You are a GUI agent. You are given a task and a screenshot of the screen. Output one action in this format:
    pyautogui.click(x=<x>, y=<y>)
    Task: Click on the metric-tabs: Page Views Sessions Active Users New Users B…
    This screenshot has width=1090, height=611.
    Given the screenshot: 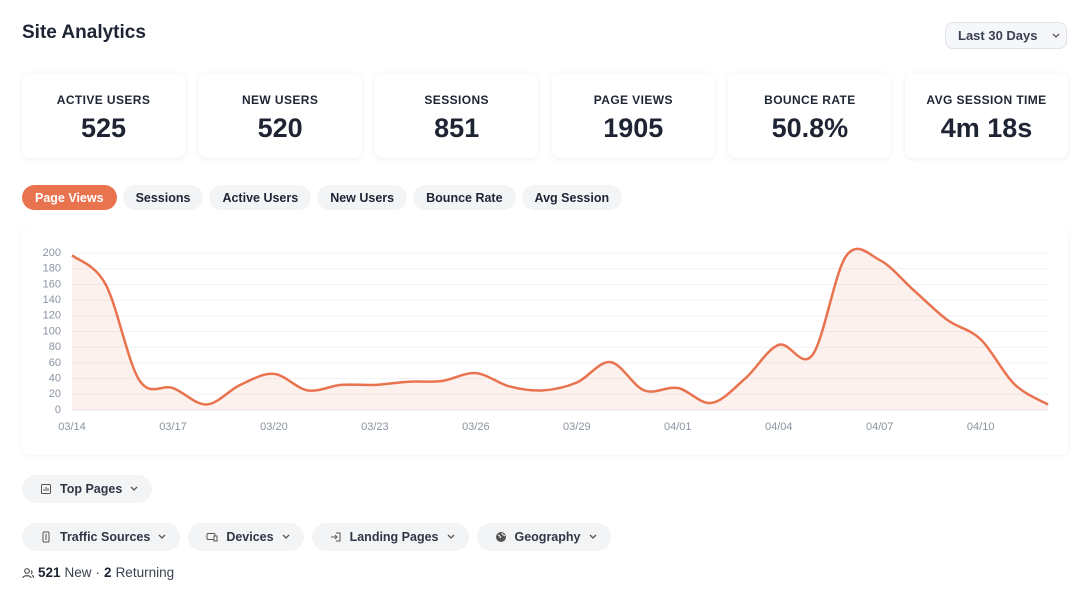 What is the action you would take?
    pyautogui.click(x=322, y=197)
    